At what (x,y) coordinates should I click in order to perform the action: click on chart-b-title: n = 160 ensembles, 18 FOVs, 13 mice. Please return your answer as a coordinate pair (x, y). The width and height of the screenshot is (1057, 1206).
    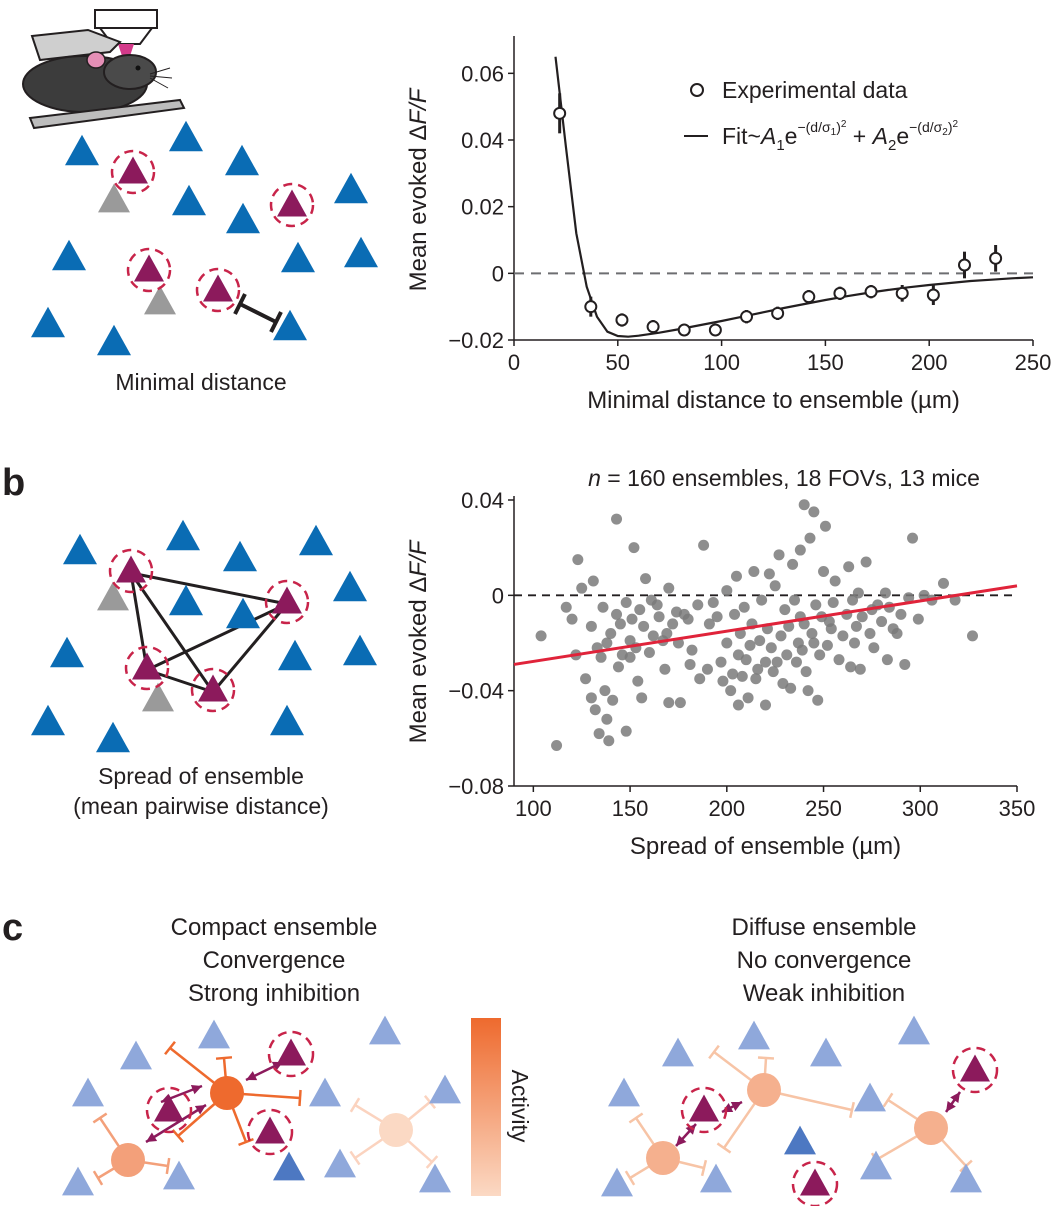
    Looking at the image, I should click on (784, 478).